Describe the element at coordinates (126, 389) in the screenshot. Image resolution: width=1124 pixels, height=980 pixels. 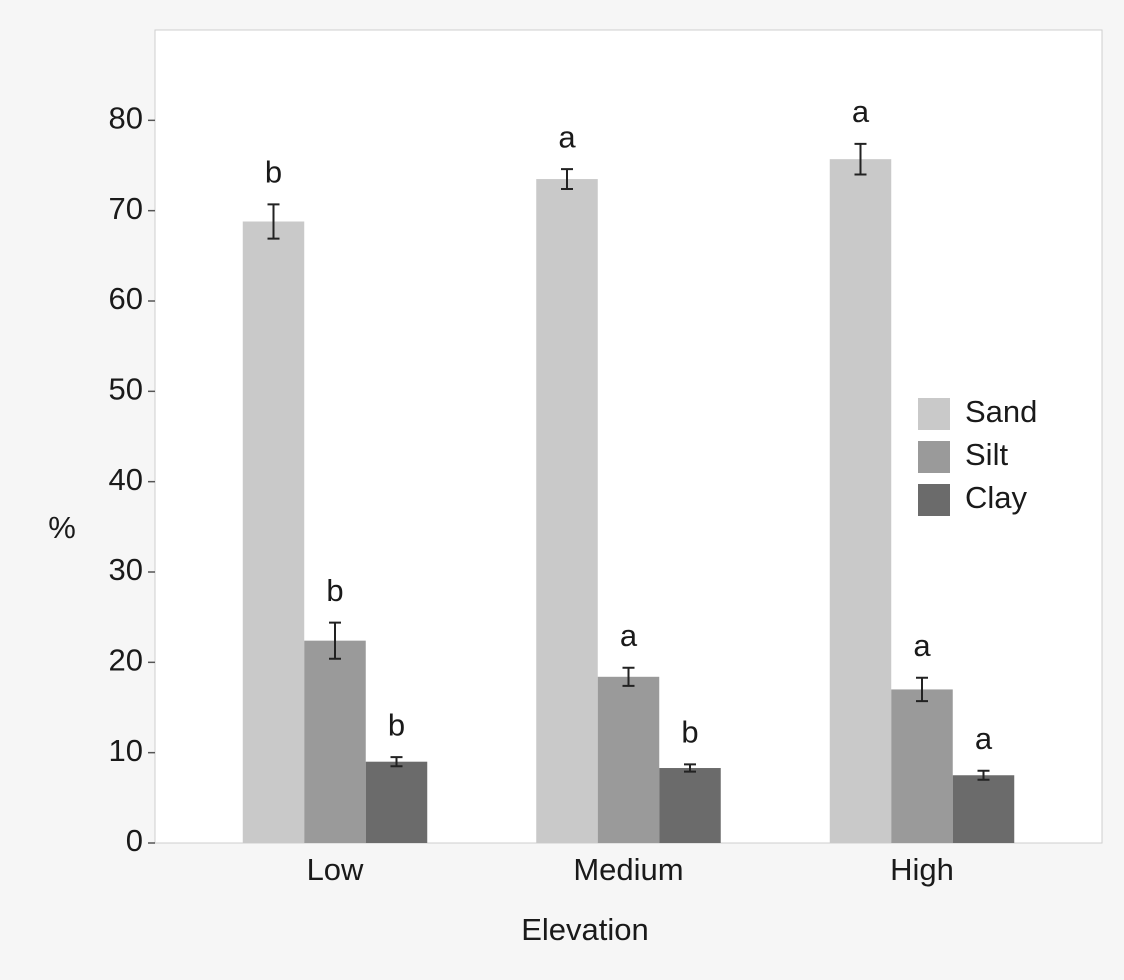
I see `y-tick-label: 50` at that location.